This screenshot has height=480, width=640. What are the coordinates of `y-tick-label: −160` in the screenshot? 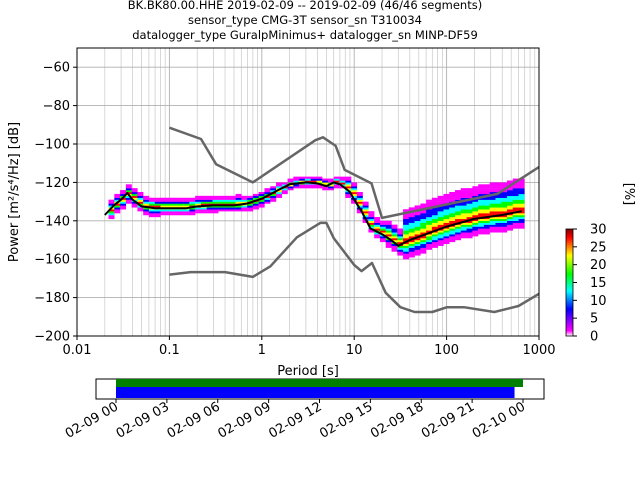 It's located at (52, 260).